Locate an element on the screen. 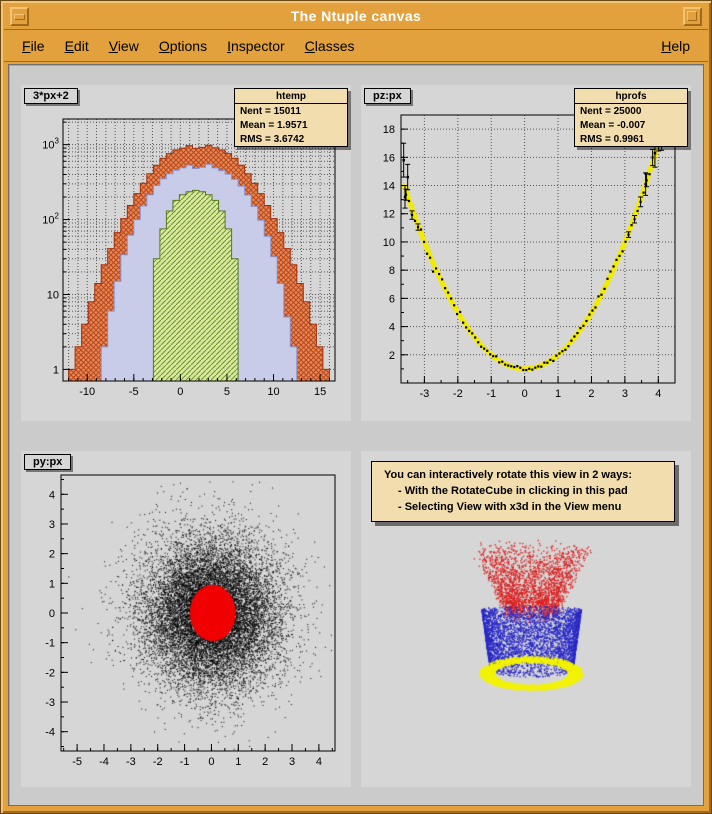  window-menu-icon is located at coordinates (19, 17).